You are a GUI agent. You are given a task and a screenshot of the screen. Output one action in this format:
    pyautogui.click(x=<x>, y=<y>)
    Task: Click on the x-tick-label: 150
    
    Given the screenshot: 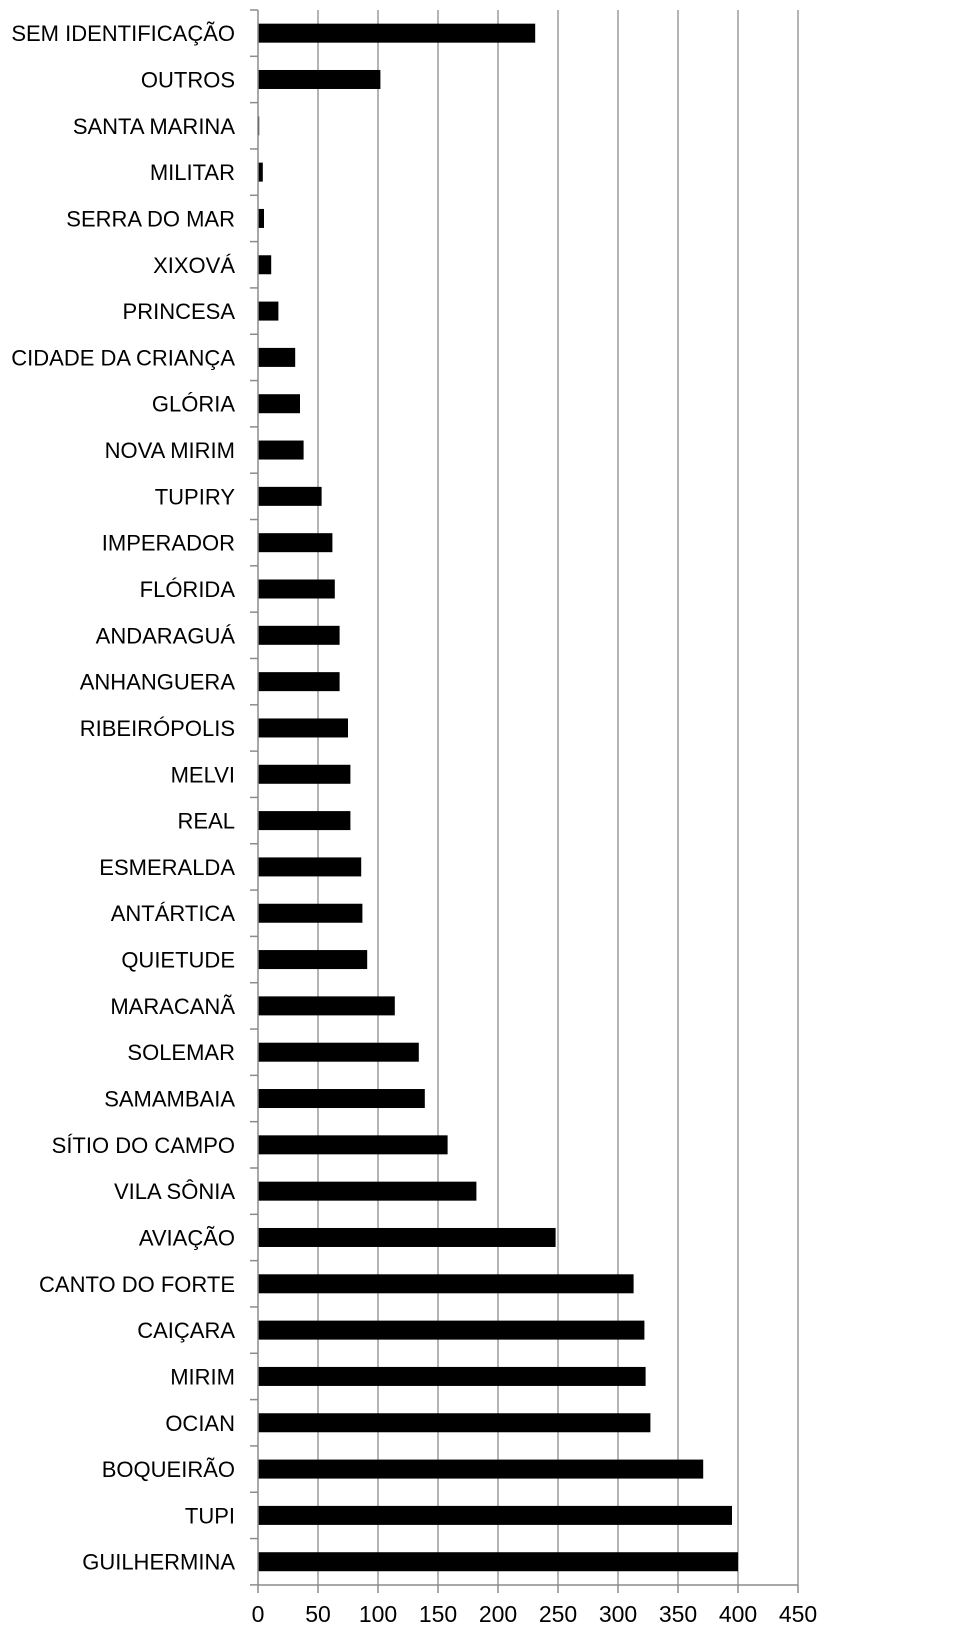 What is the action you would take?
    pyautogui.click(x=438, y=1614)
    